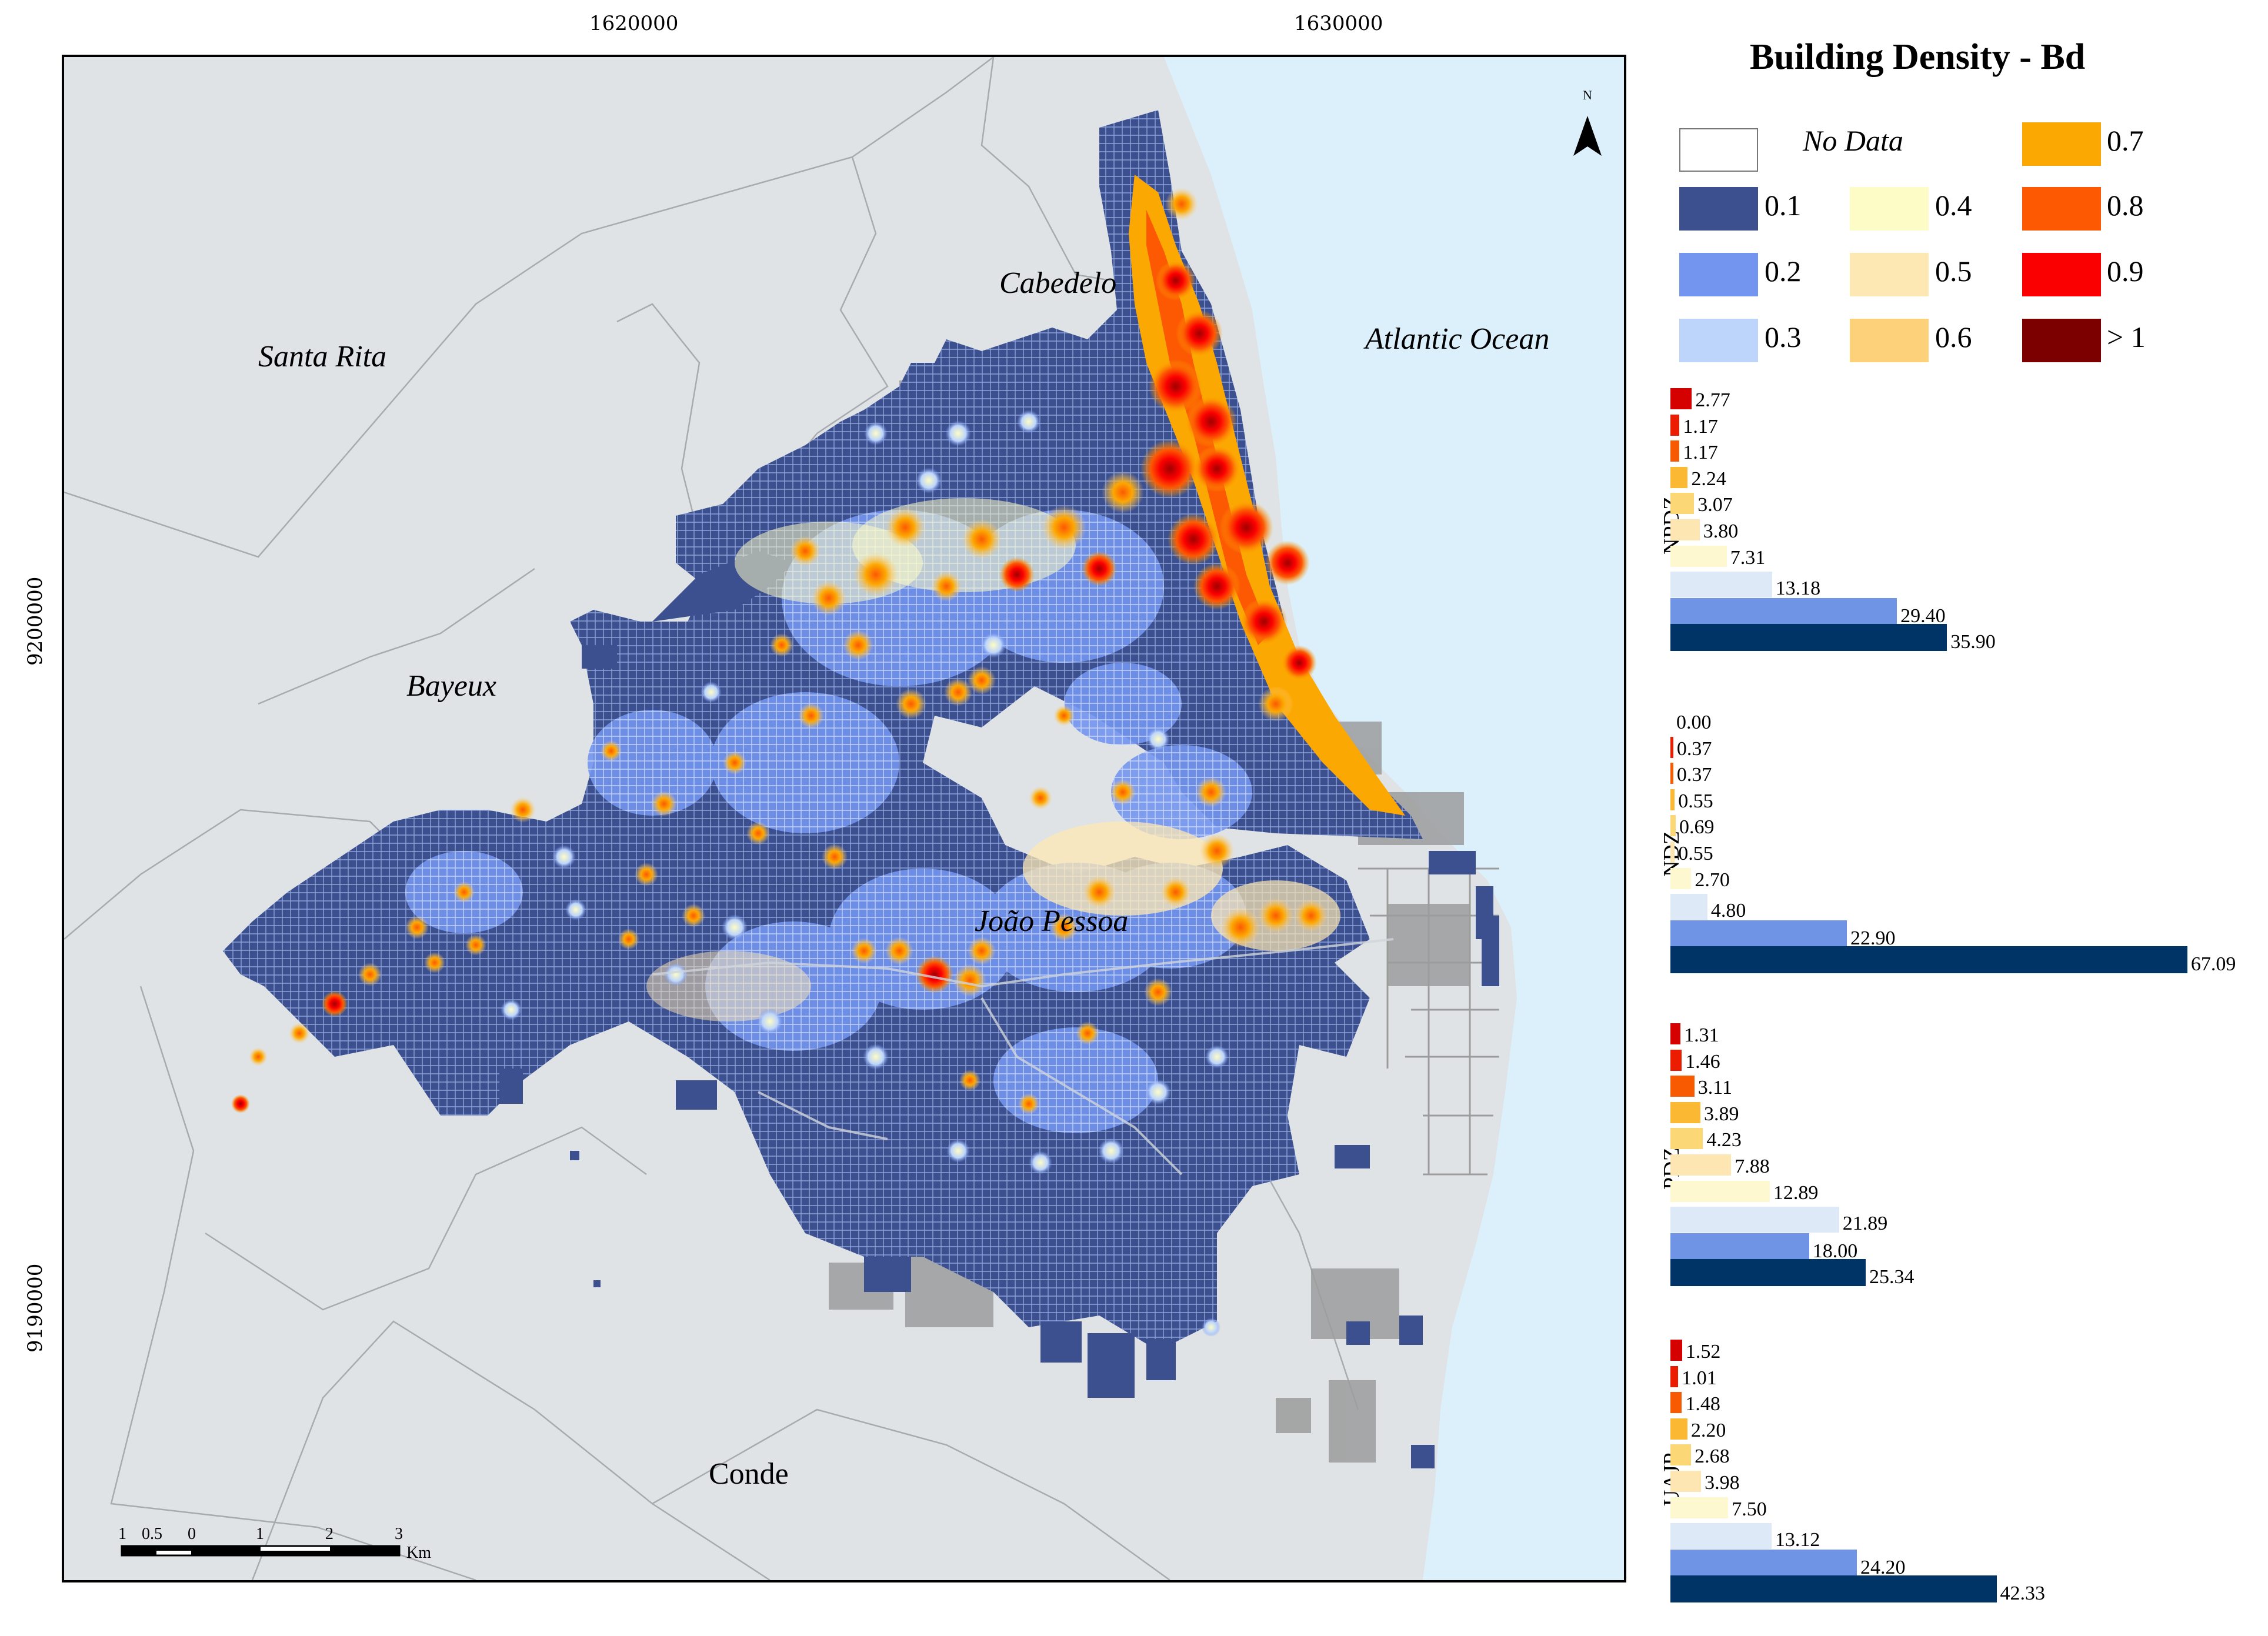  Describe the element at coordinates (1712, 1456) in the screenshot. I see `bar-value-label: 2.68` at that location.